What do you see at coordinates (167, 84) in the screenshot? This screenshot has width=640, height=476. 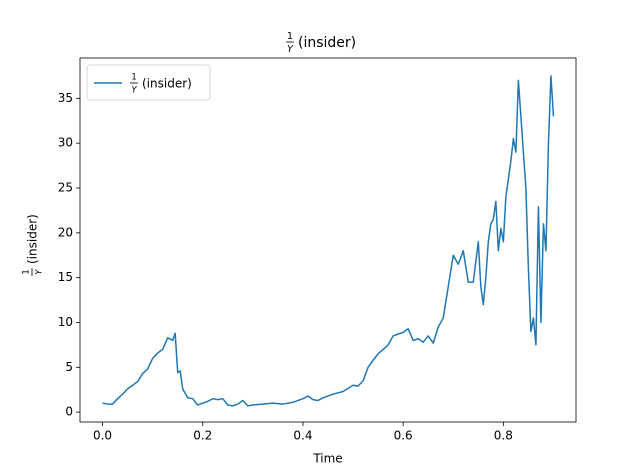 I see `legend-label-text: (insider)` at bounding box center [167, 84].